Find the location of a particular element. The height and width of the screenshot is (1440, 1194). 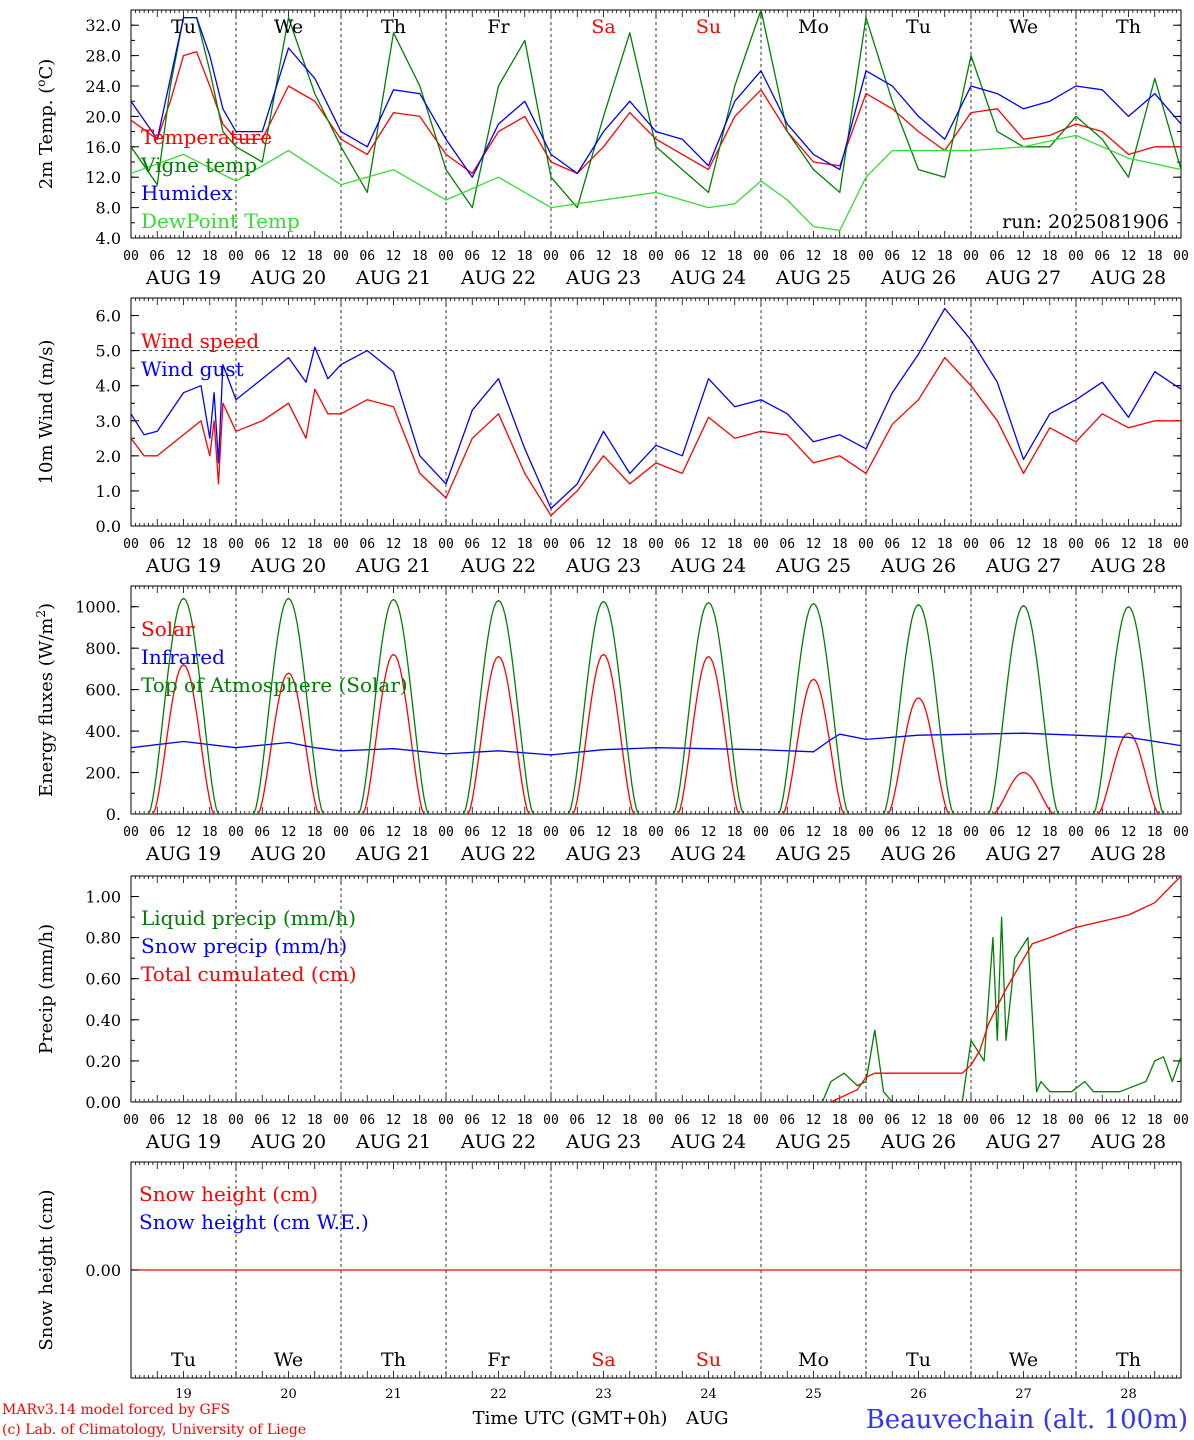

day-number-label: 26 is located at coordinates (918, 1394).